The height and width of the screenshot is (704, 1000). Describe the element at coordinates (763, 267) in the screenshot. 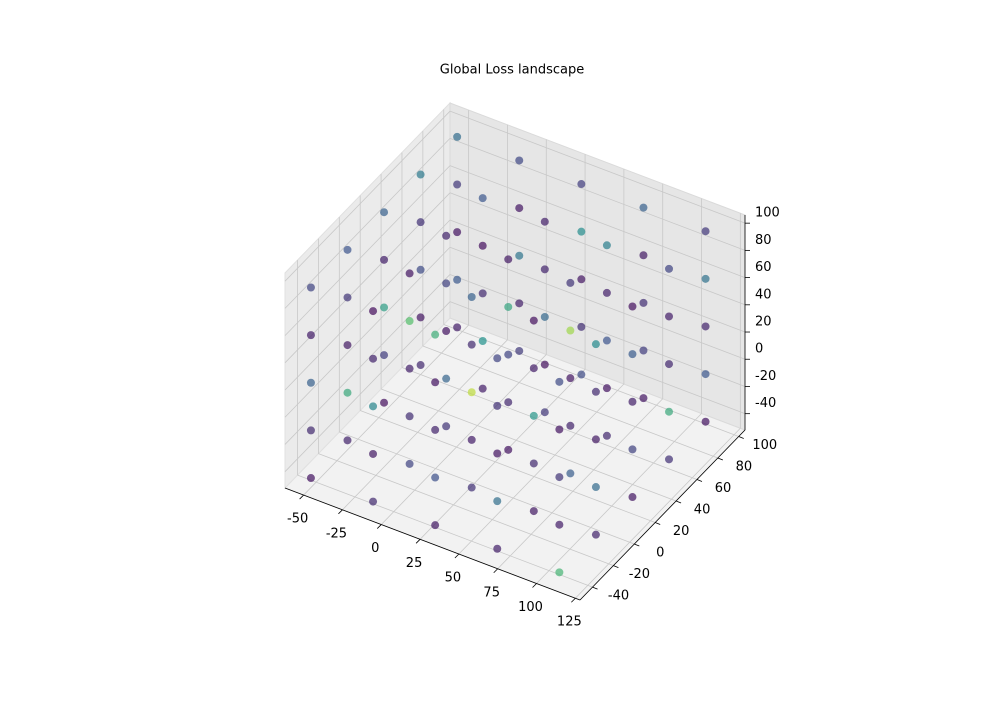

I see `z-tick-label: 60` at that location.